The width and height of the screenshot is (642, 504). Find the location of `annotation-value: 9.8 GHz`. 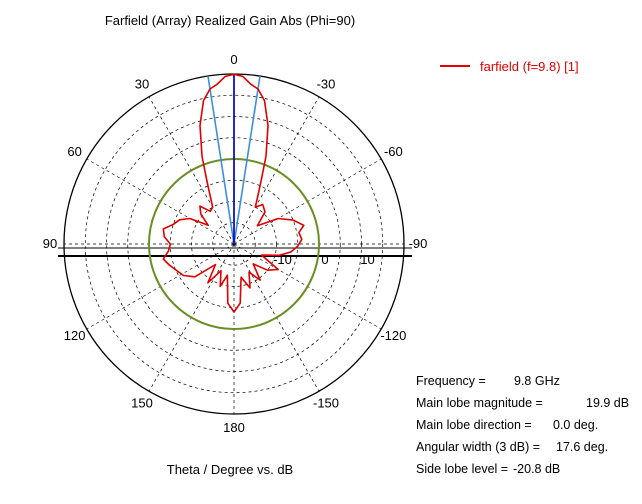

annotation-value: 9.8 GHz is located at coordinates (537, 381).